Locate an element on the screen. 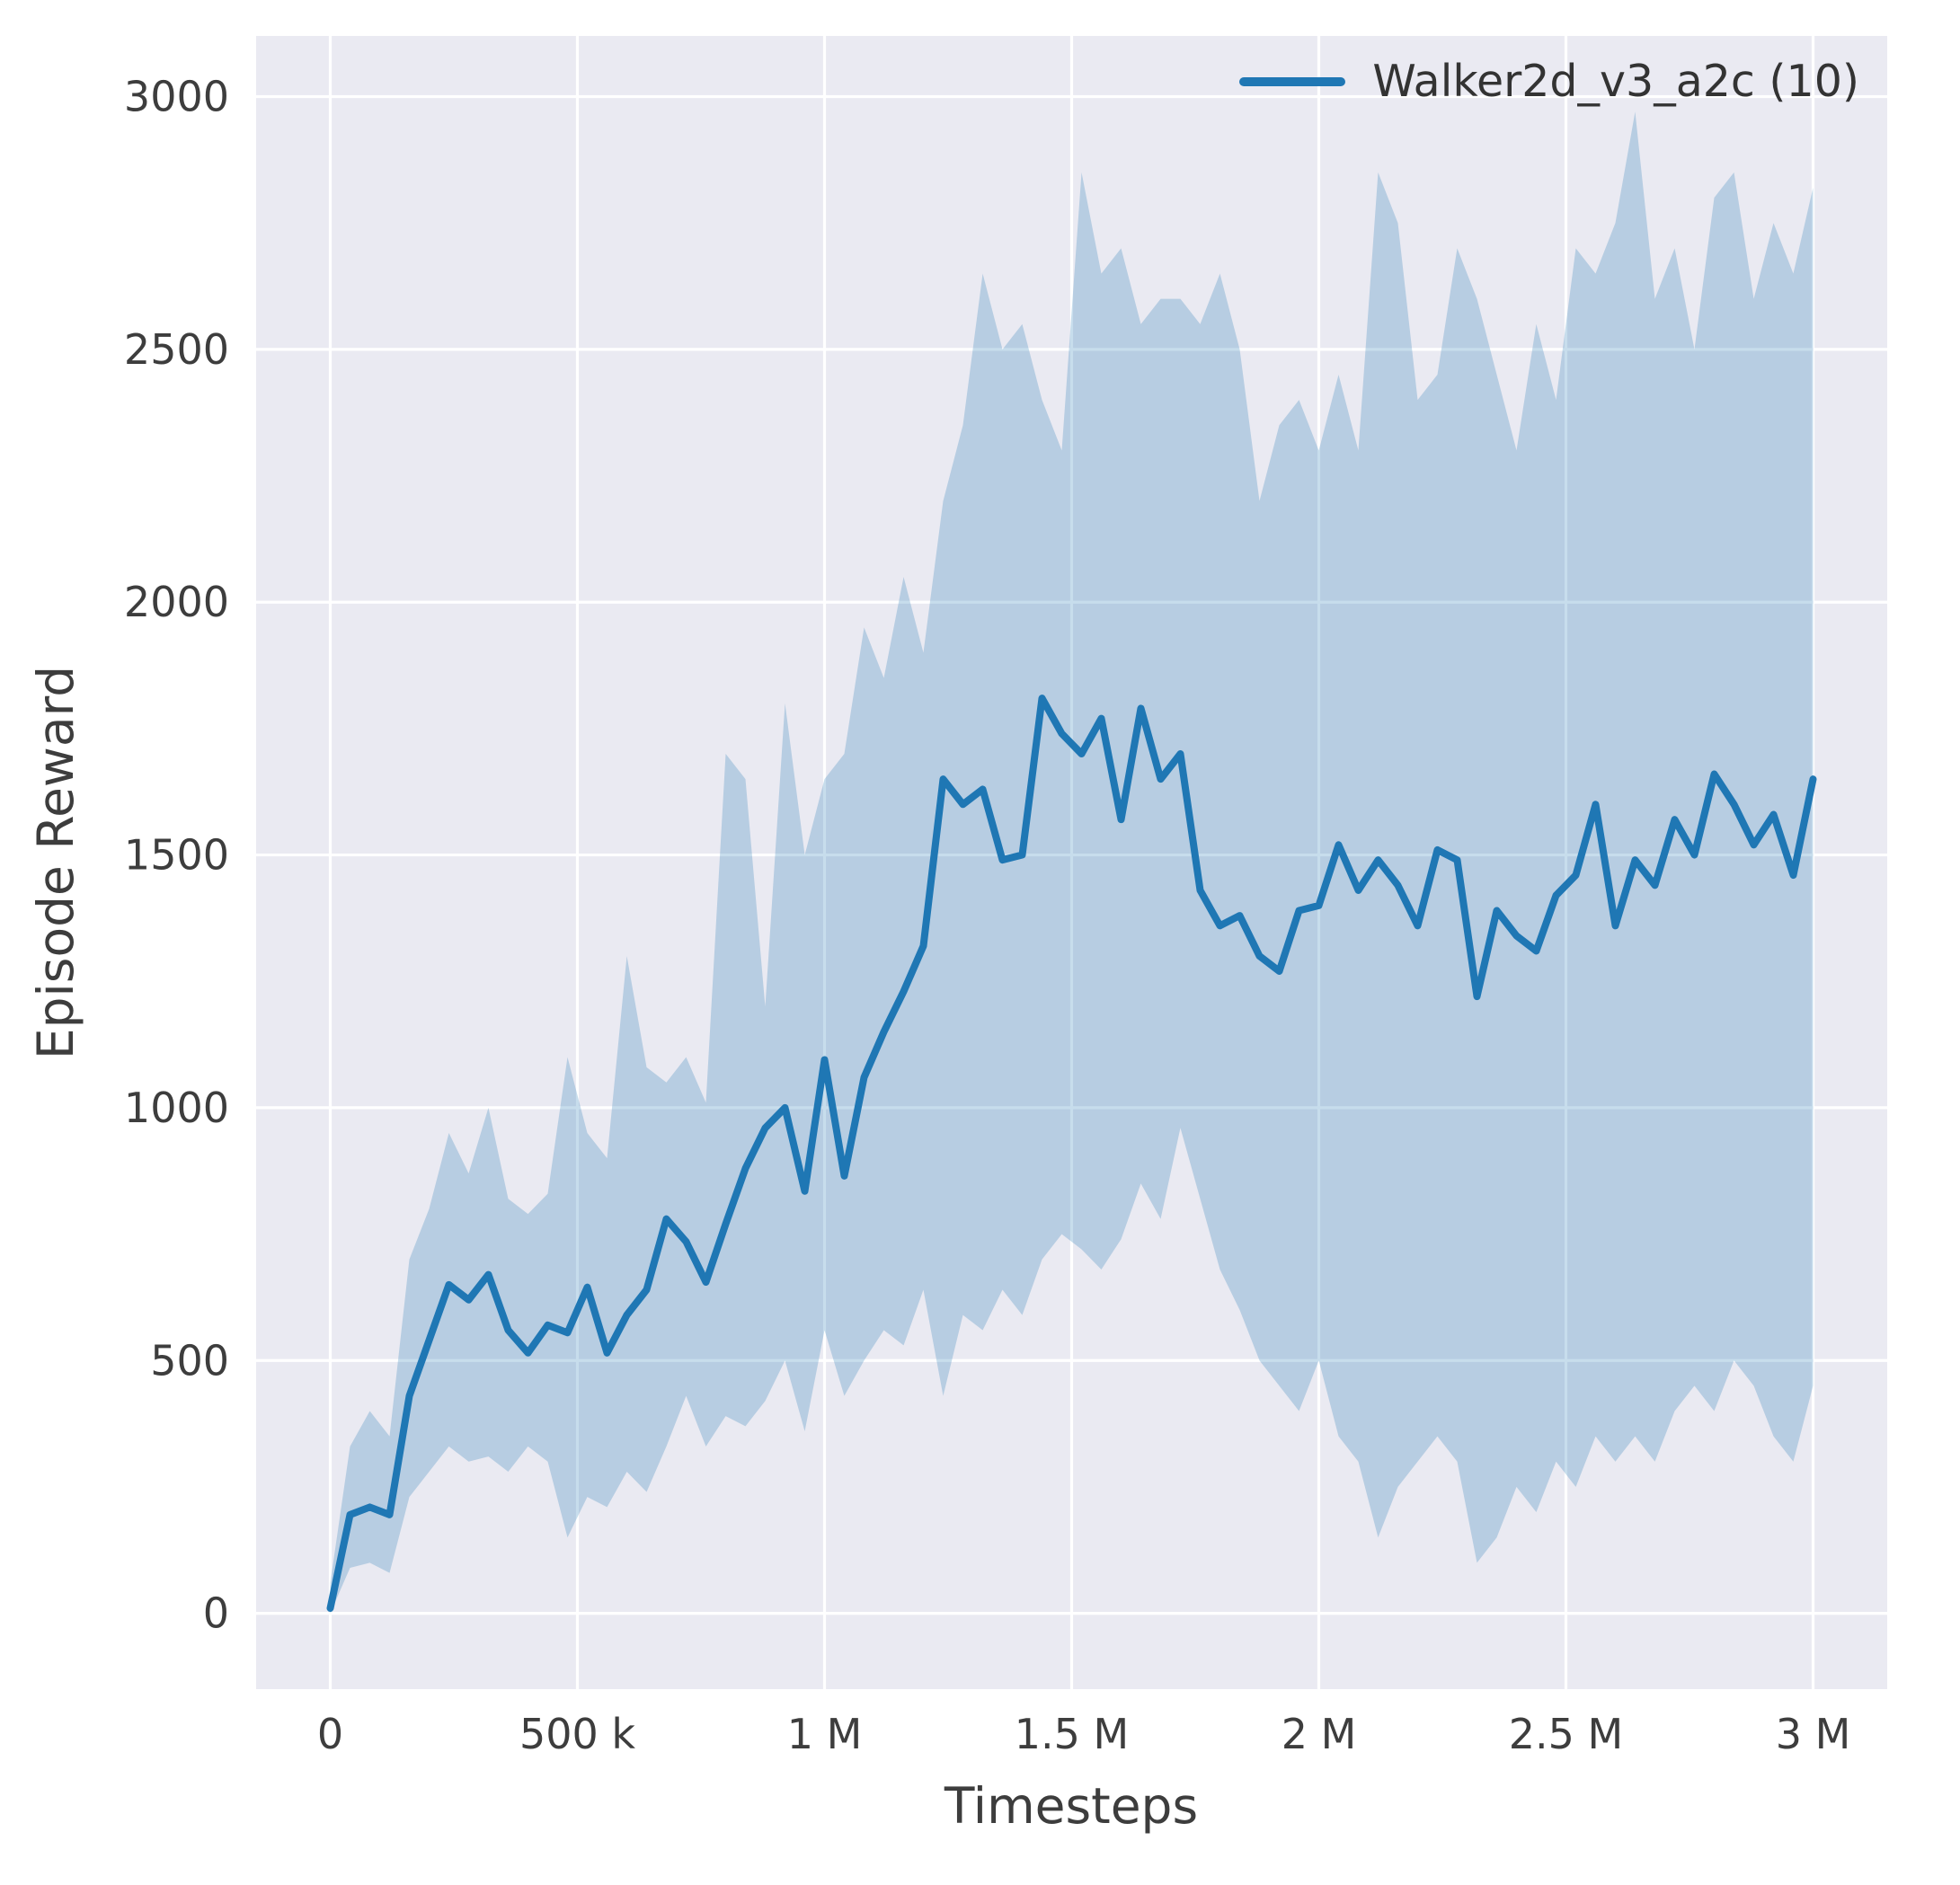  y-axis-label: Episode Reward is located at coordinates (56, 862).